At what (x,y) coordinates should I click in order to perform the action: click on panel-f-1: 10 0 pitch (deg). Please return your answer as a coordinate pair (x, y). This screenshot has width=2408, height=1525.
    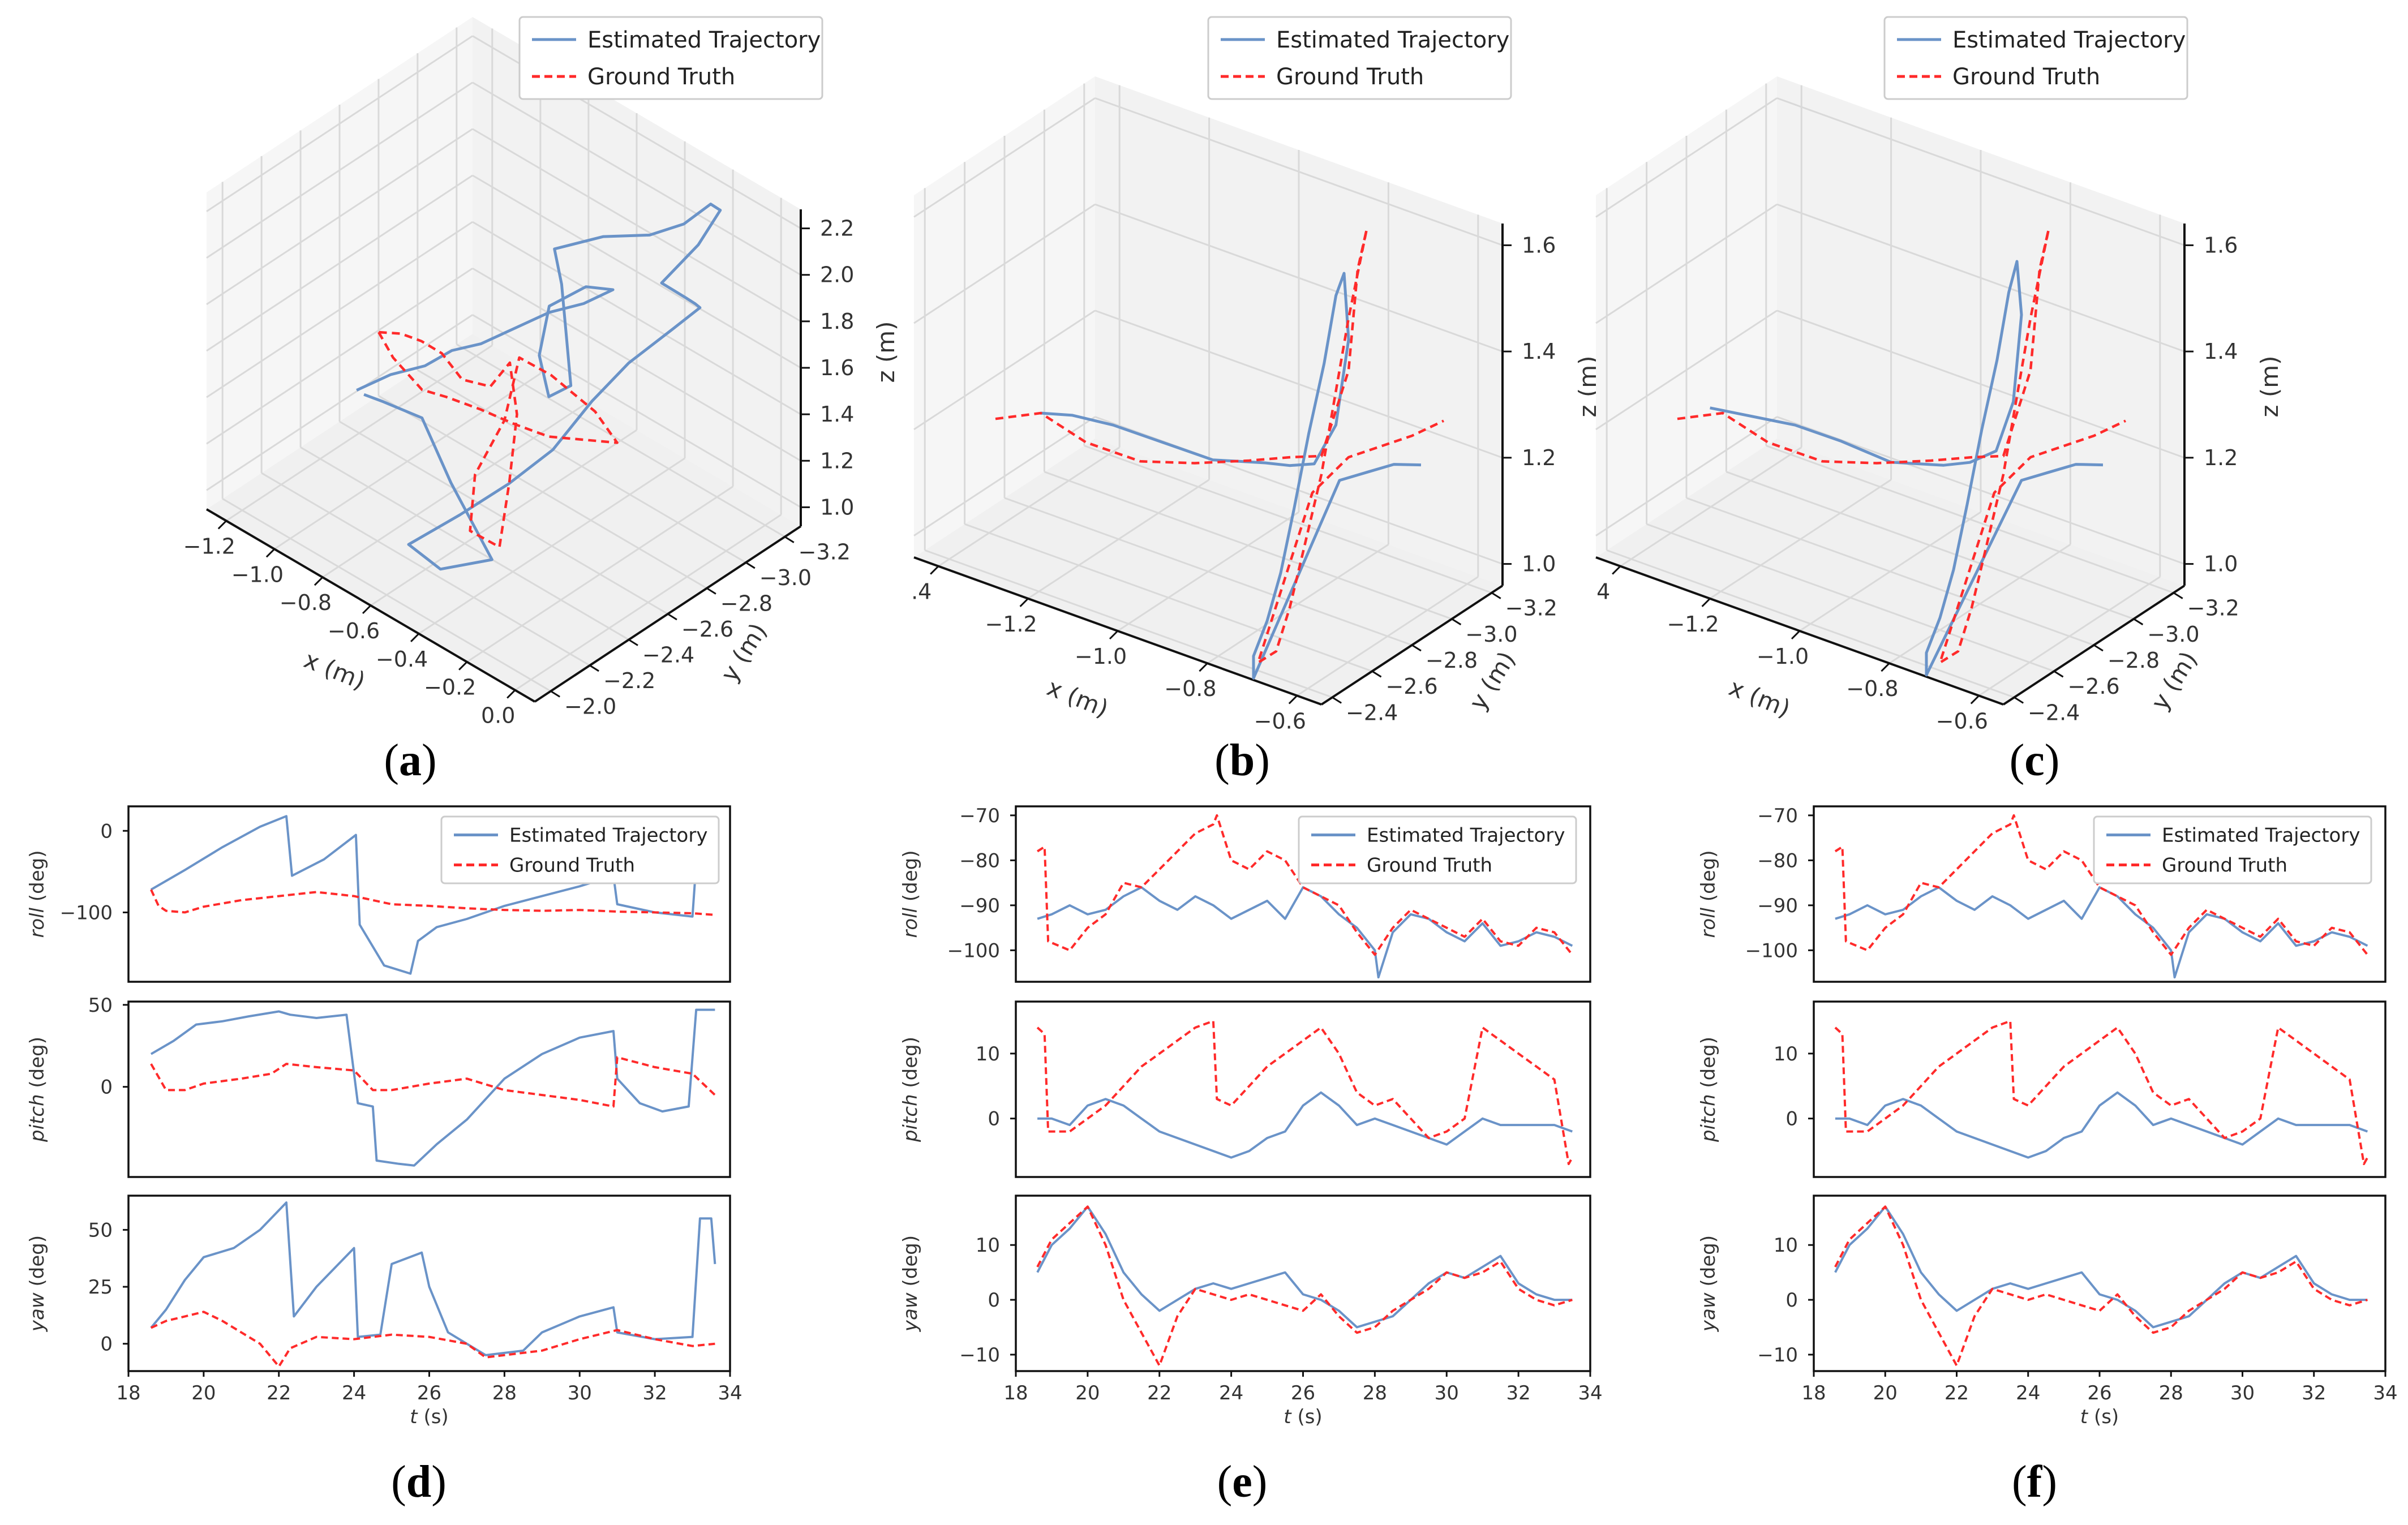
    Looking at the image, I should click on (2041, 1089).